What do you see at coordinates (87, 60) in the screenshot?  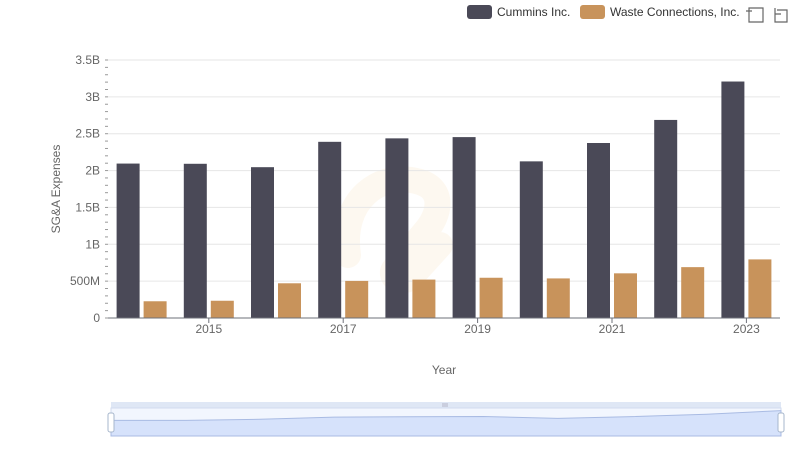 I see `y-tick-label: 3.5B` at bounding box center [87, 60].